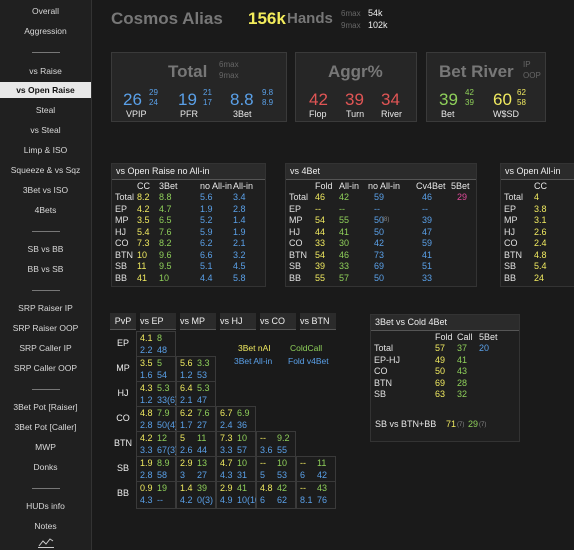  Describe the element at coordinates (427, 243) in the screenshot. I see `table-cell: 59` at that location.